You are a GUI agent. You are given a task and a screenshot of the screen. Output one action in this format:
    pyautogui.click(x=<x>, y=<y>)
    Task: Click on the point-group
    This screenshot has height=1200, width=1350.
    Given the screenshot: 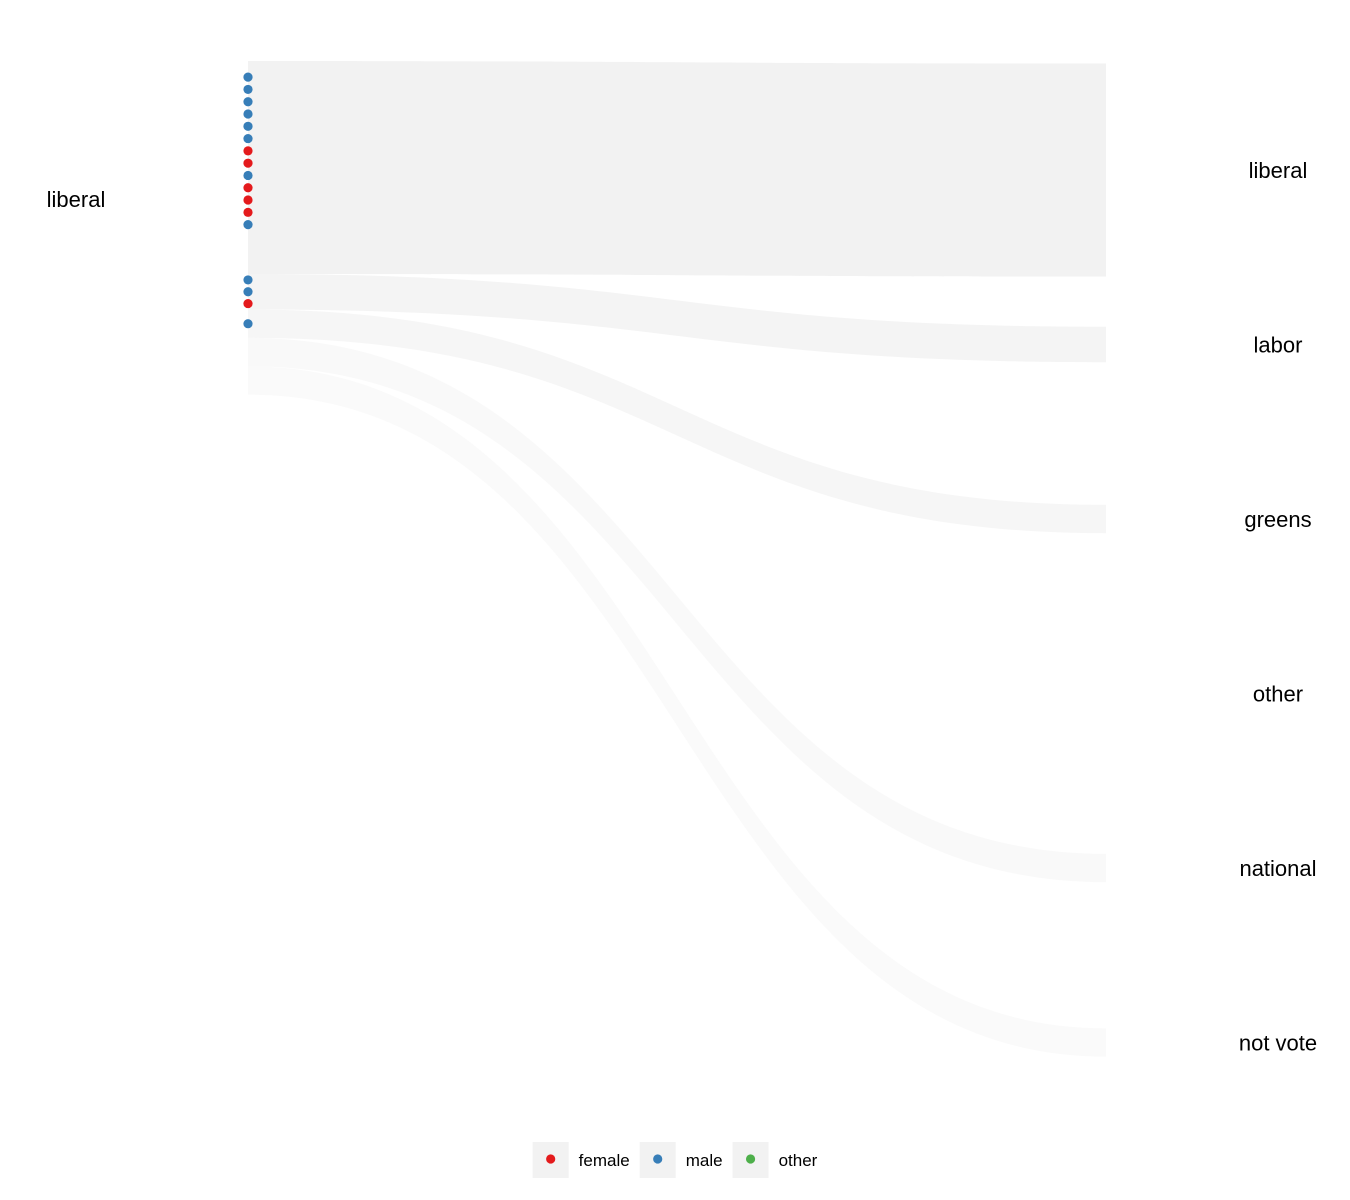 What is the action you would take?
    pyautogui.click(x=248, y=200)
    